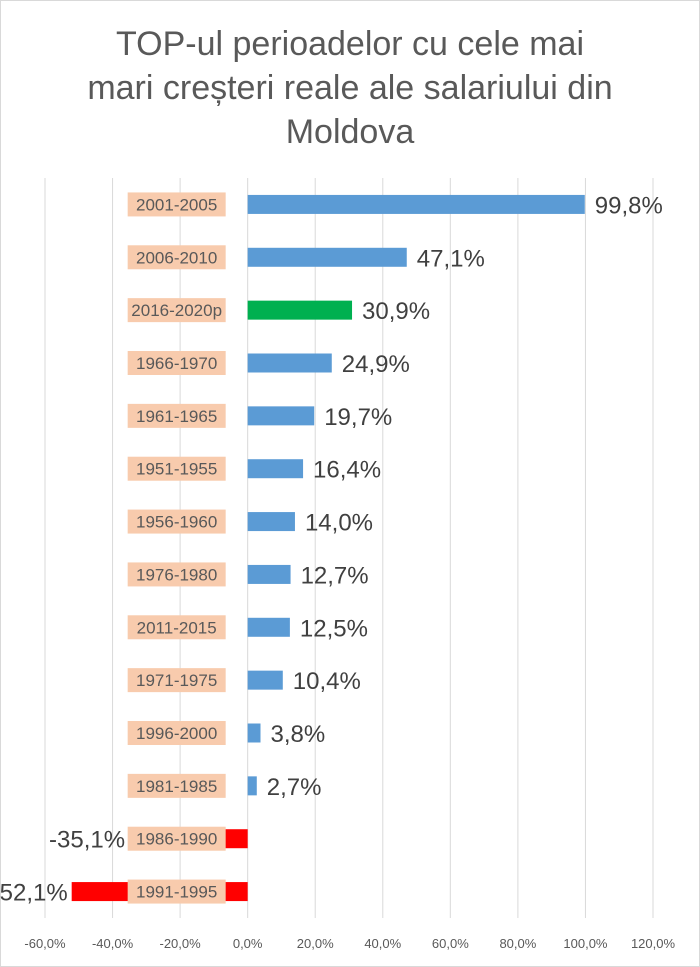 This screenshot has height=967, width=700. I want to click on category-label: 2006-2010, so click(176, 257).